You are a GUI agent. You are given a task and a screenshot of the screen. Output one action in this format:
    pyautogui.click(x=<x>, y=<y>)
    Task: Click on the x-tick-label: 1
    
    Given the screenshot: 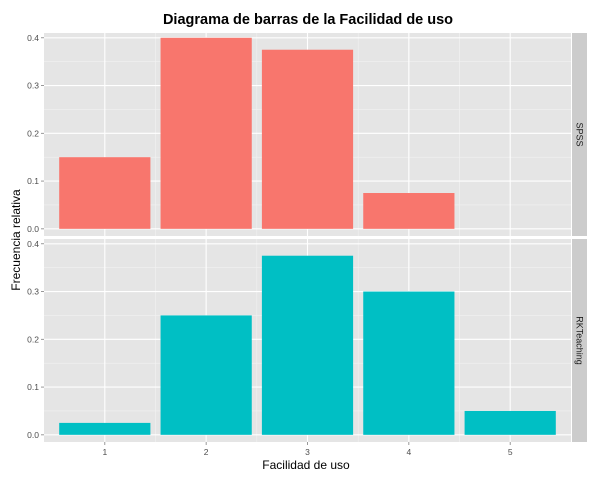 What is the action you would take?
    pyautogui.click(x=104, y=452)
    